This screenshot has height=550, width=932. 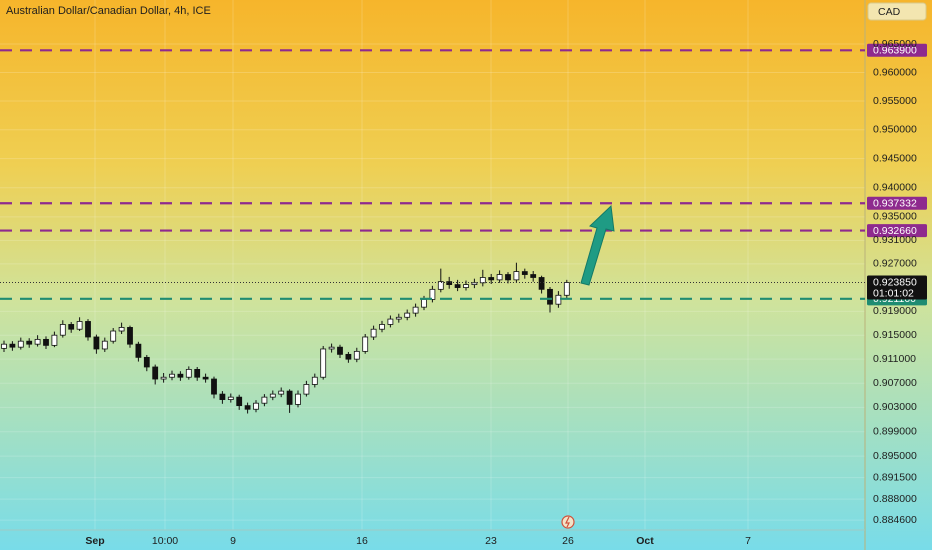 What do you see at coordinates (645, 541) in the screenshot?
I see `x-tick-label: Oct` at bounding box center [645, 541].